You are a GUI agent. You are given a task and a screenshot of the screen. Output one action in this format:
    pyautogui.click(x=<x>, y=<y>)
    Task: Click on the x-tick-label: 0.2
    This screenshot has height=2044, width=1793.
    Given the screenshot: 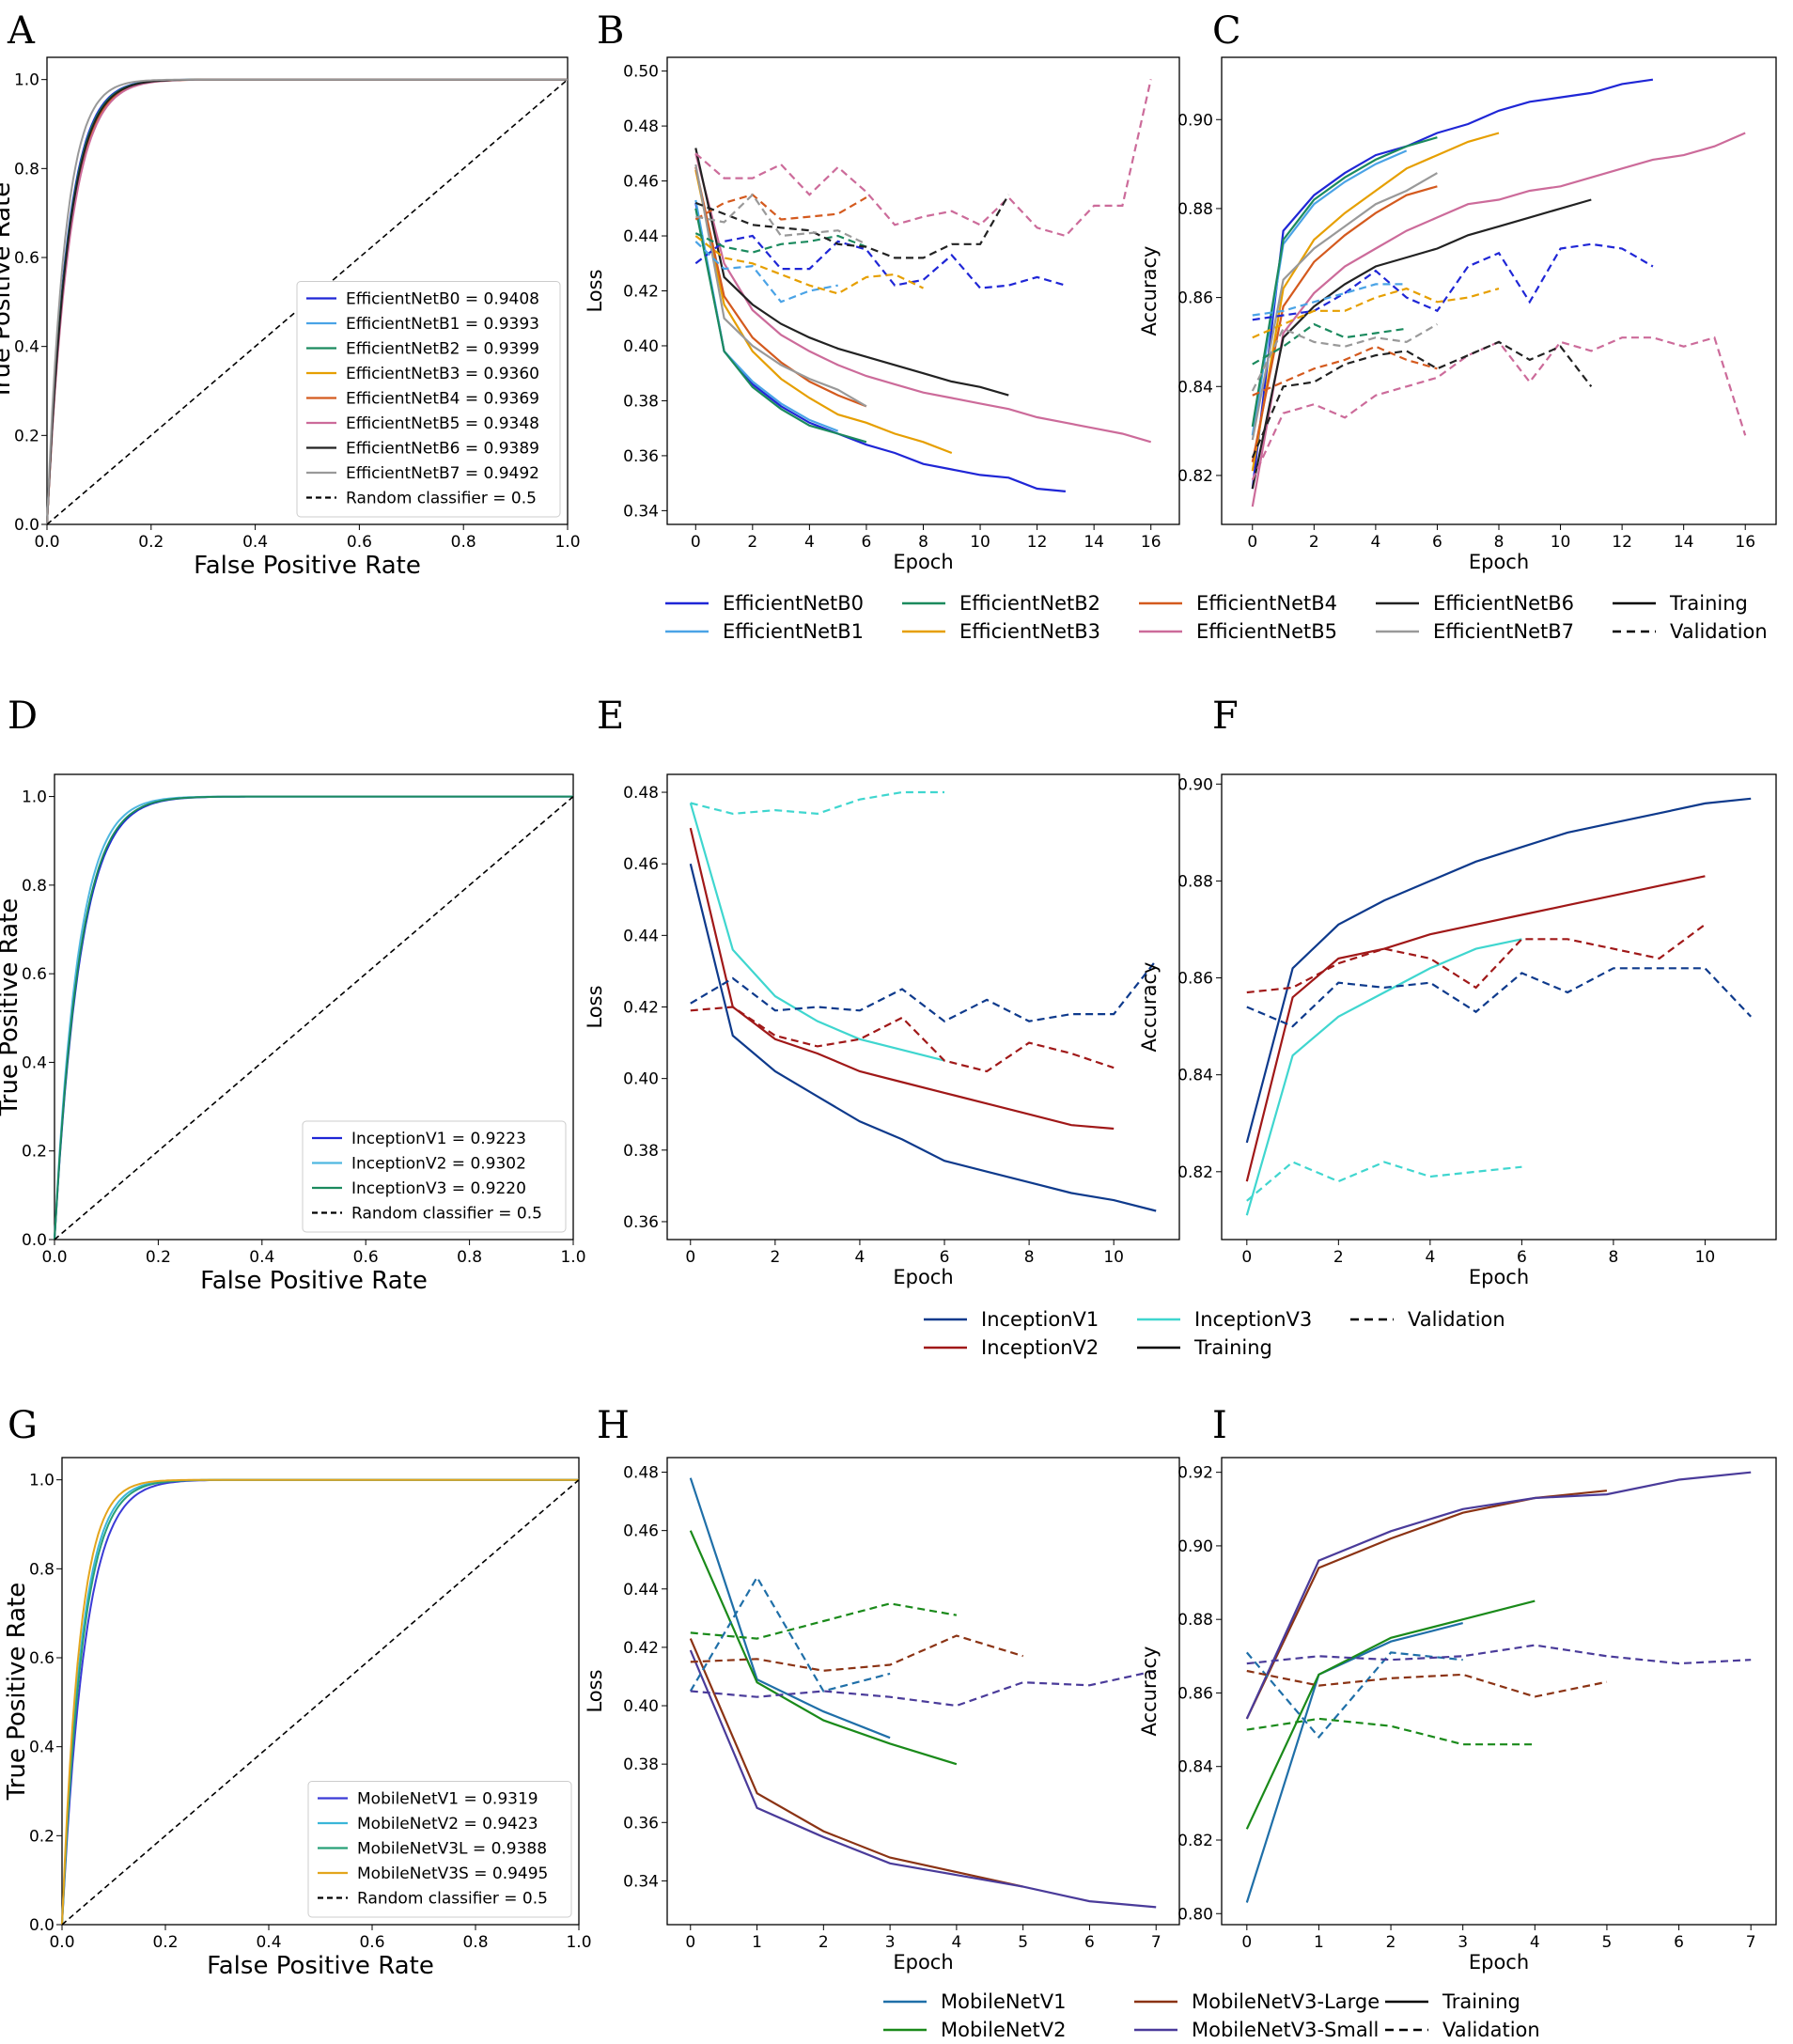 What is the action you would take?
    pyautogui.click(x=151, y=542)
    